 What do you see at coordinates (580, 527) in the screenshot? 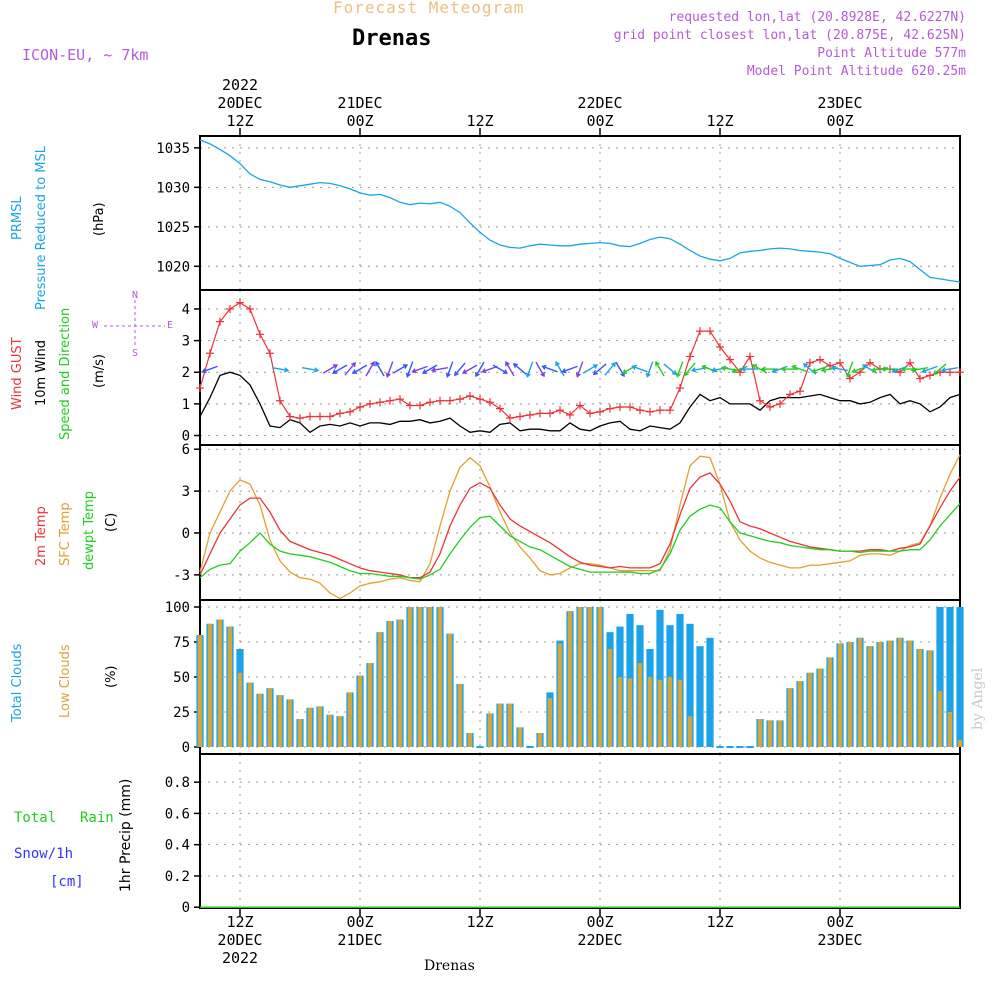
I see `sfc-temp-line` at bounding box center [580, 527].